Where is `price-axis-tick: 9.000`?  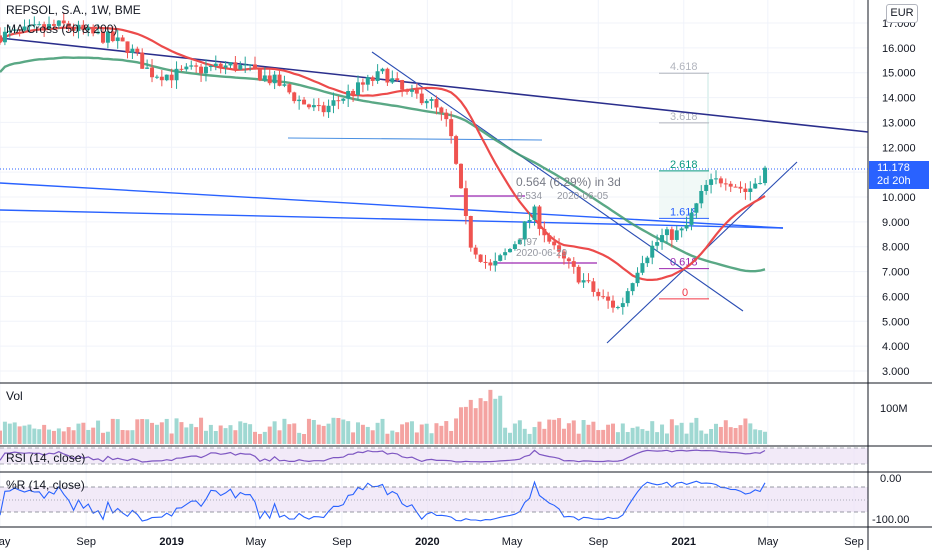
price-axis-tick: 9.000 is located at coordinates (896, 223).